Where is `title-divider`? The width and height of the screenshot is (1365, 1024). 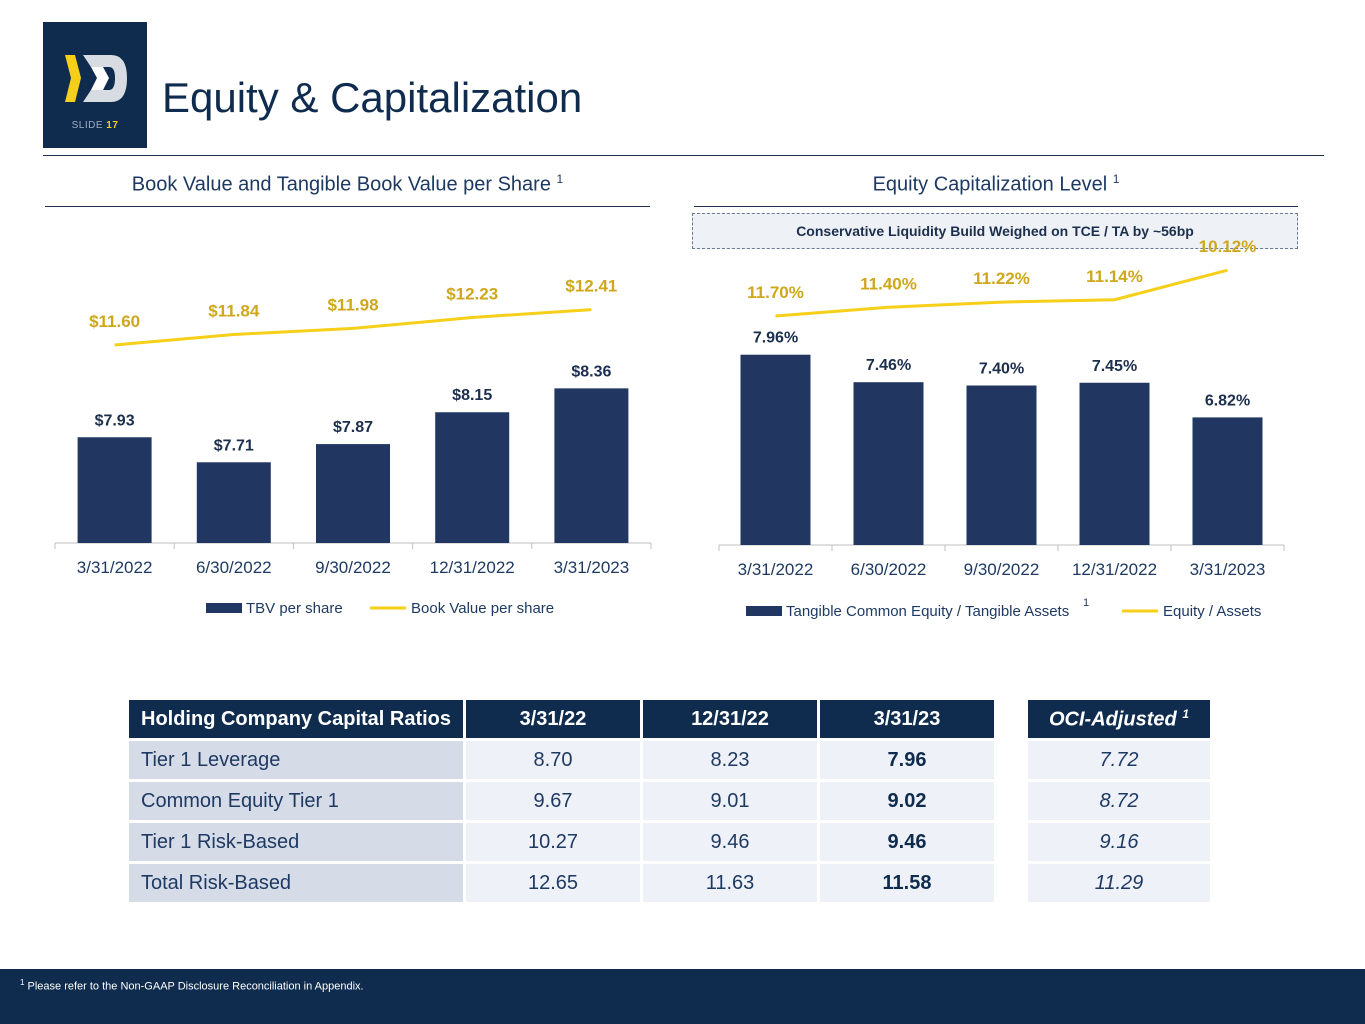
title-divider is located at coordinates (683, 155).